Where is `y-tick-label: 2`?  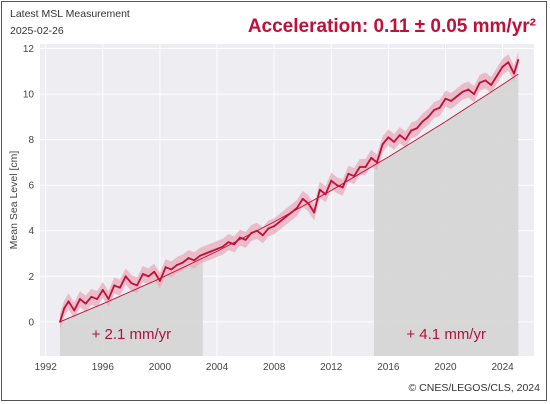
y-tick-label: 2 is located at coordinates (31, 277).